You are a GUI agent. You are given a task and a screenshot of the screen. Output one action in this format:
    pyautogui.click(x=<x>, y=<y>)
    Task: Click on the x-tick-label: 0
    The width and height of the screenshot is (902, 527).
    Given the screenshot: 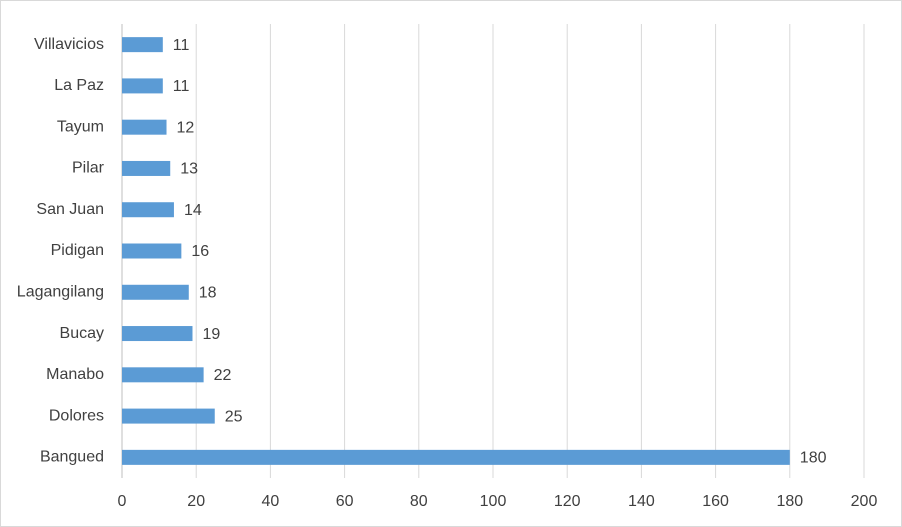 What is the action you would take?
    pyautogui.click(x=122, y=501)
    